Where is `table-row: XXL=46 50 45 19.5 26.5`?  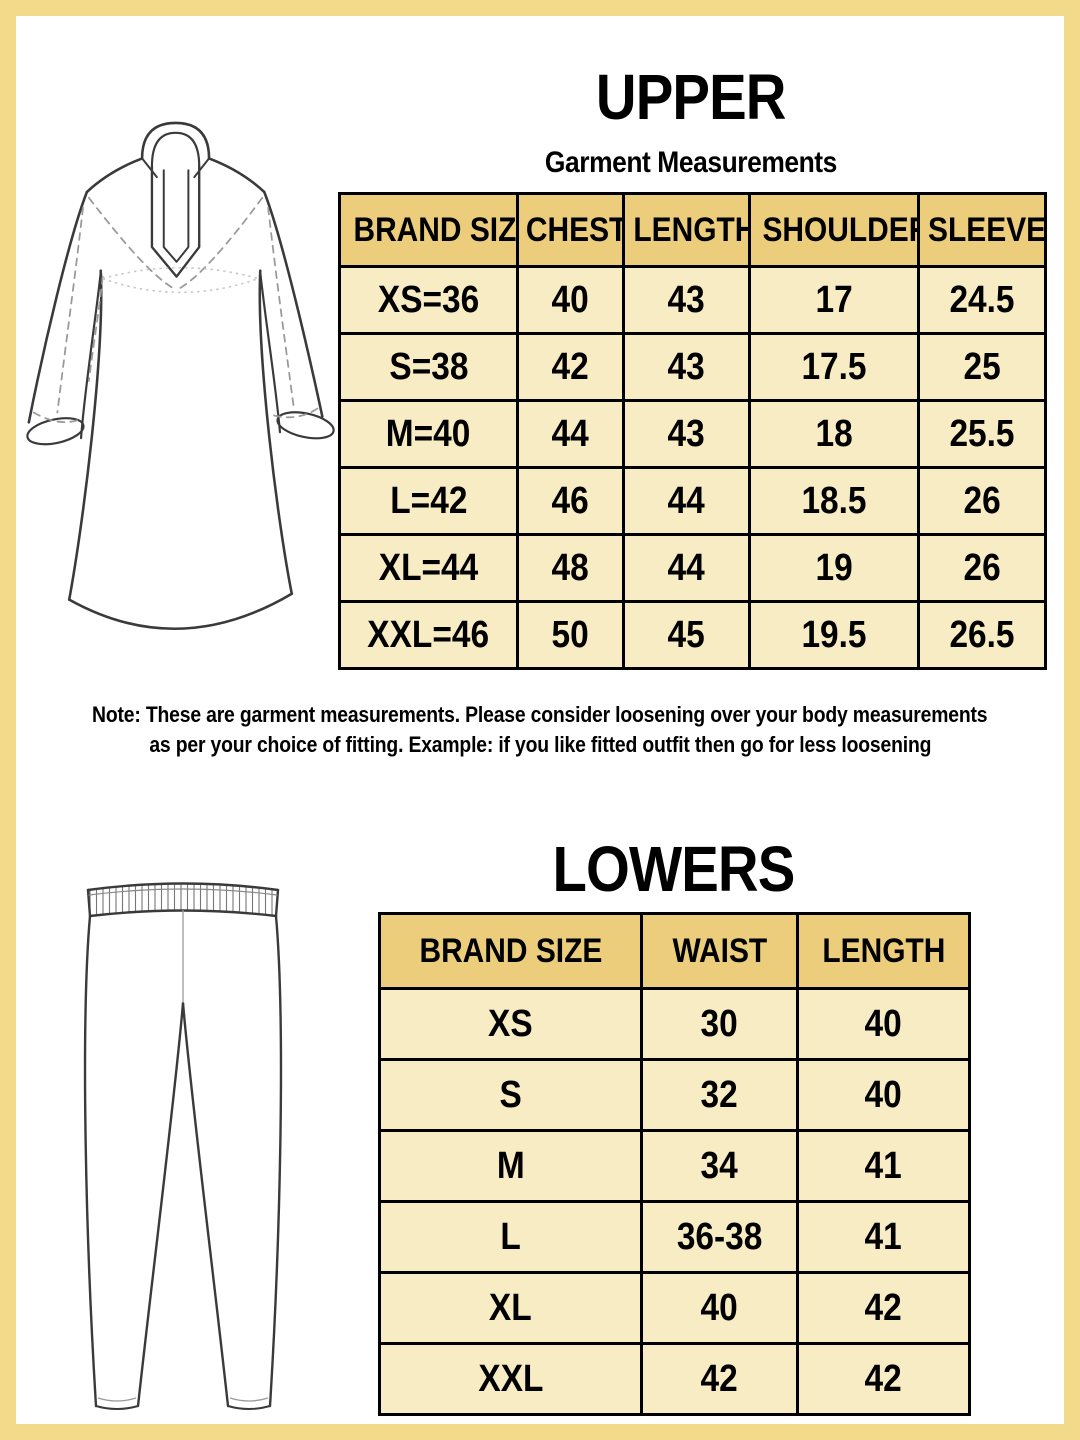 table-row: XXL=46 50 45 19.5 26.5 is located at coordinates (692, 635).